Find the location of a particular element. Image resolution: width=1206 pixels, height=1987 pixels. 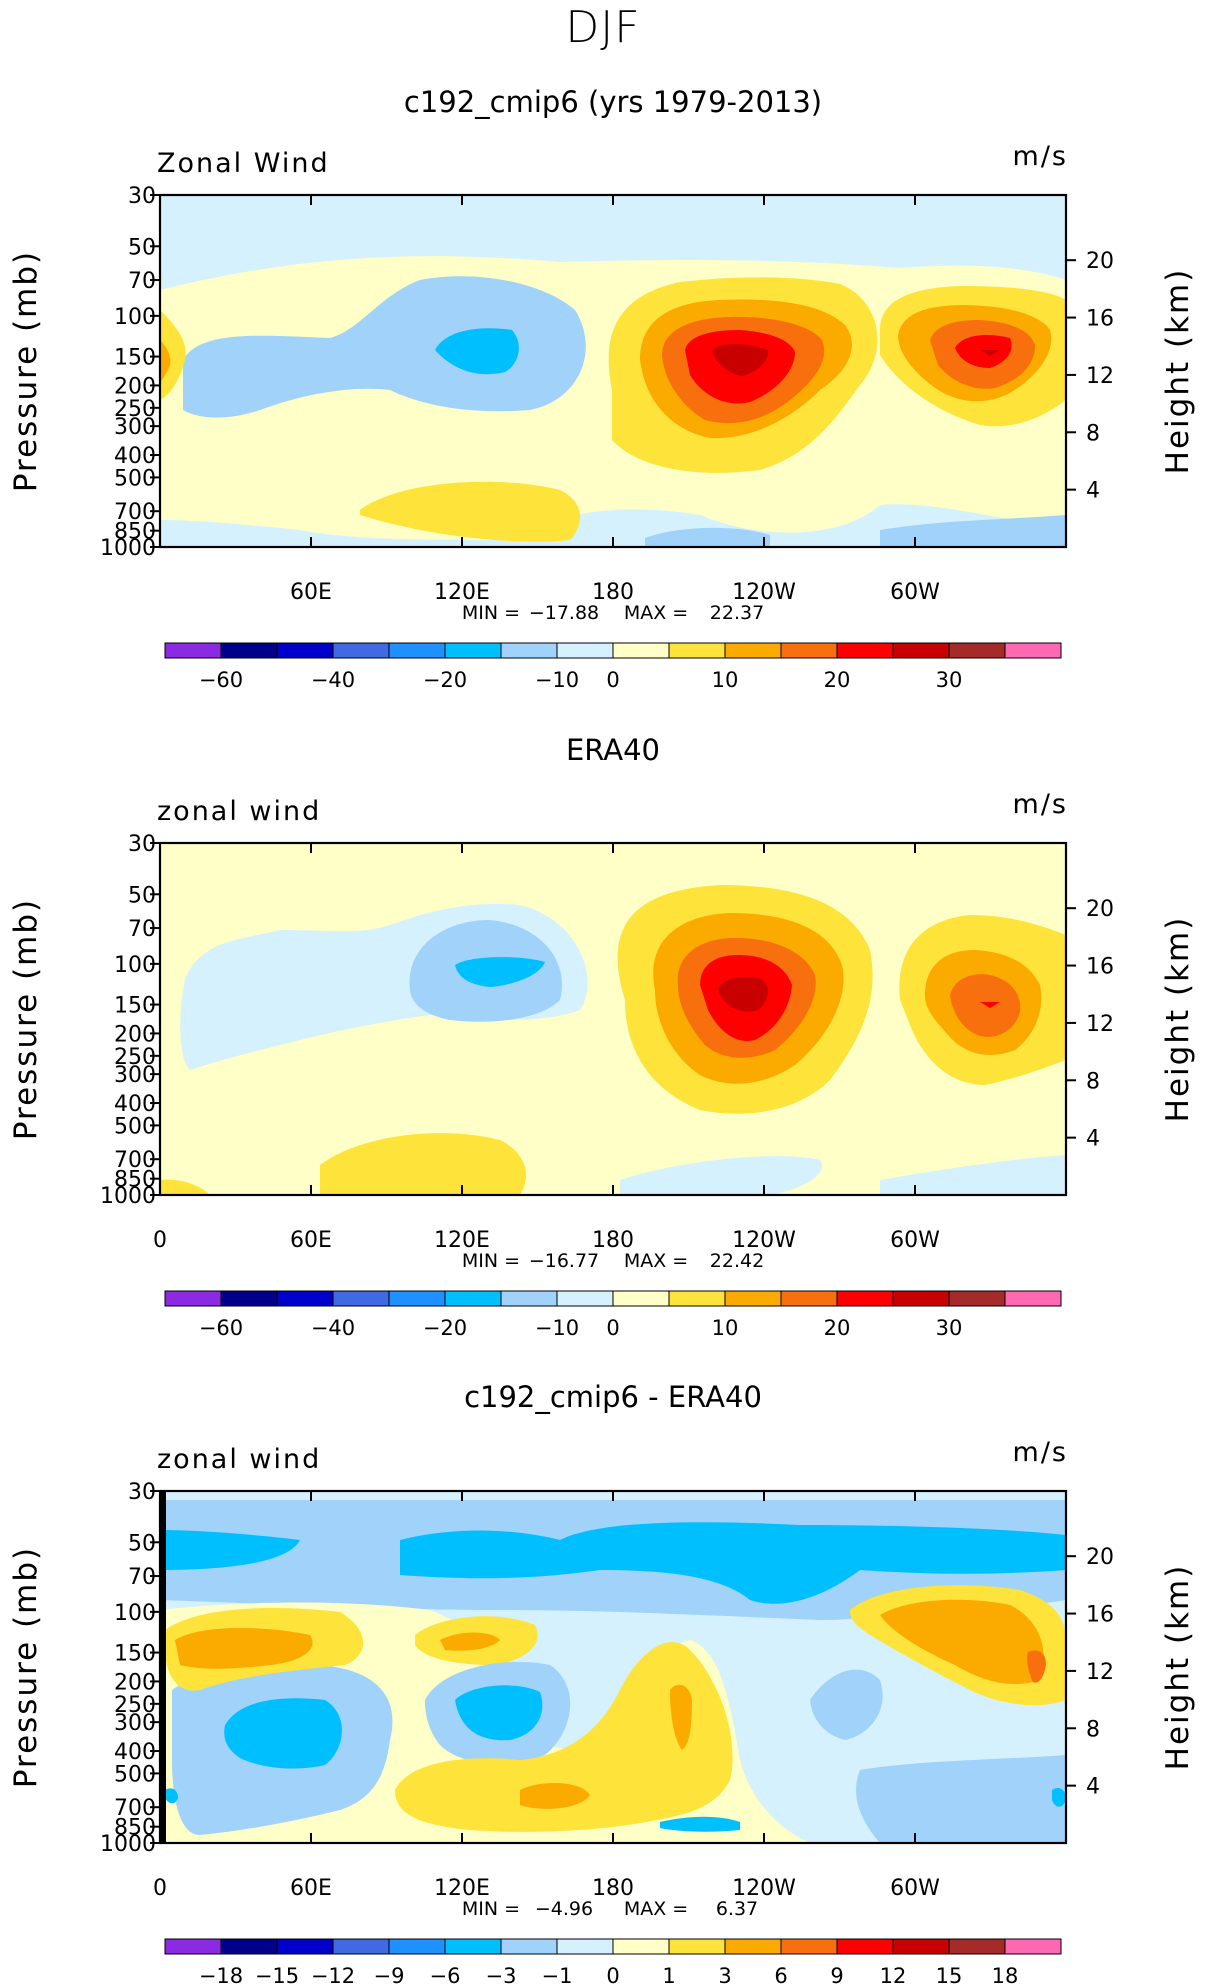

y-tick-label: 300 is located at coordinates (135, 1075).